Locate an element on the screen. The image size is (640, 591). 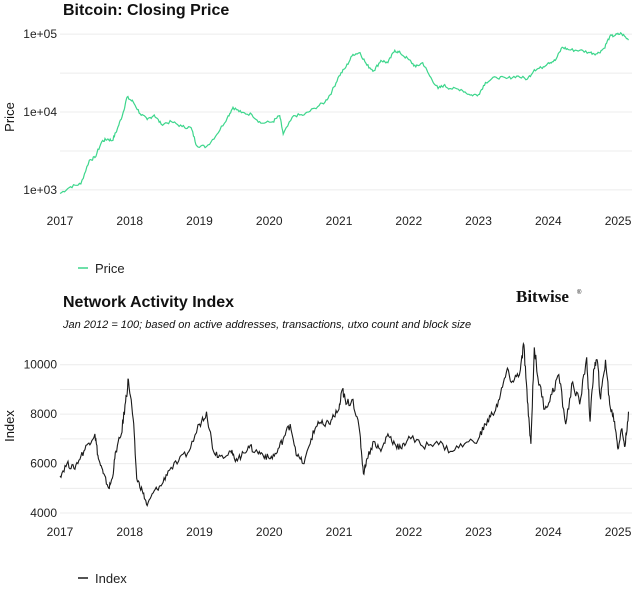
y-tick-label: 1e+04 is located at coordinates (40, 112).